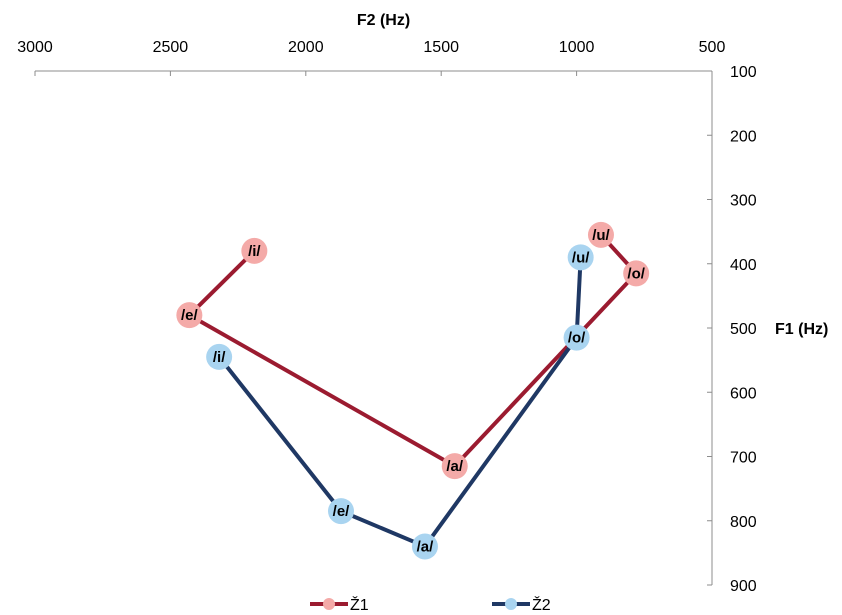 Image resolution: width=842 pixels, height=615 pixels. Describe the element at coordinates (743, 72) in the screenshot. I see `y-tick-label: 100` at that location.